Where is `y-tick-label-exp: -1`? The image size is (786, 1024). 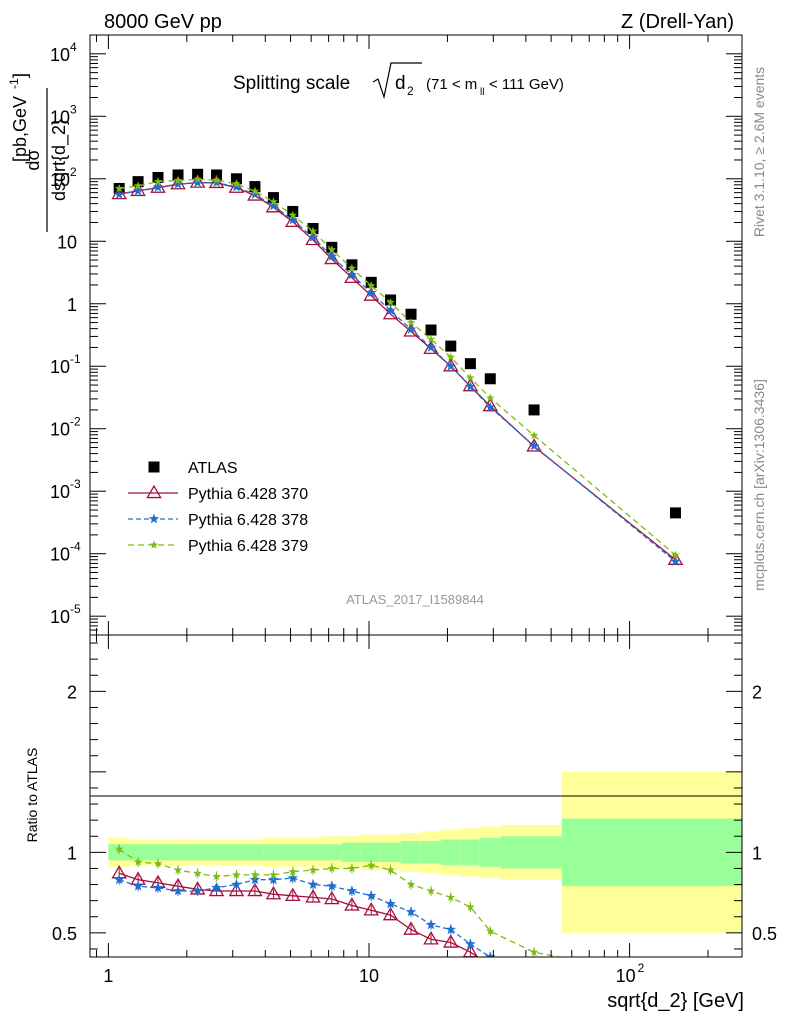 y-tick-label-exp: -1 is located at coordinates (75, 359).